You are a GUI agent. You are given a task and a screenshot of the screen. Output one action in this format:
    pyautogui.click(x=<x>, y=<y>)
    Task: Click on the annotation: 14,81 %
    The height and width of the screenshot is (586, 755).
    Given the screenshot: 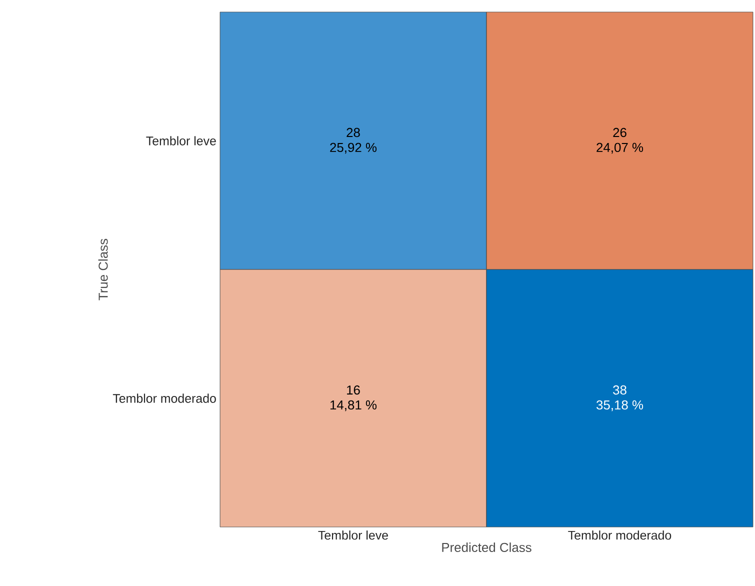 What is the action you would take?
    pyautogui.click(x=353, y=406)
    